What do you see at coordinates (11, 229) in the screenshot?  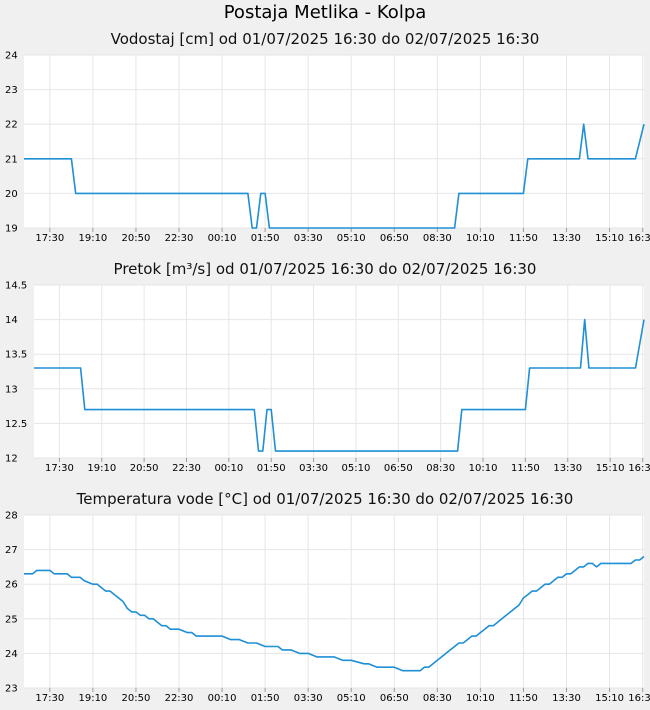 I see `water-level-y-tick-label: 19` at bounding box center [11, 229].